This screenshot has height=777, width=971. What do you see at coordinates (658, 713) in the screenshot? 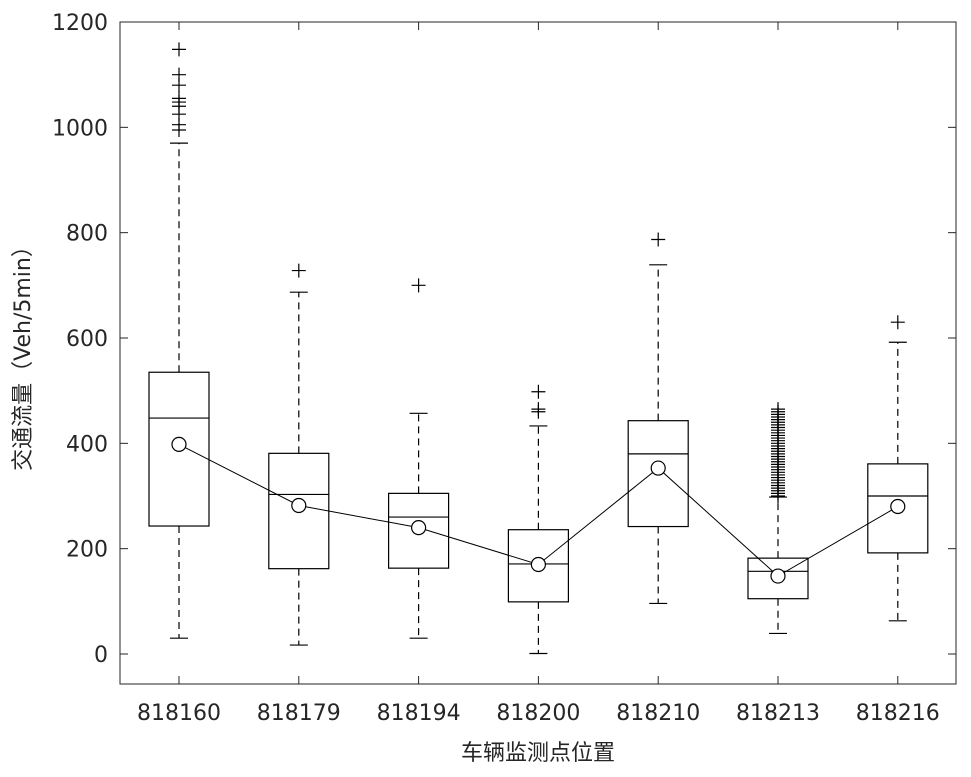
I see `x-tick-label: 818210` at bounding box center [658, 713].